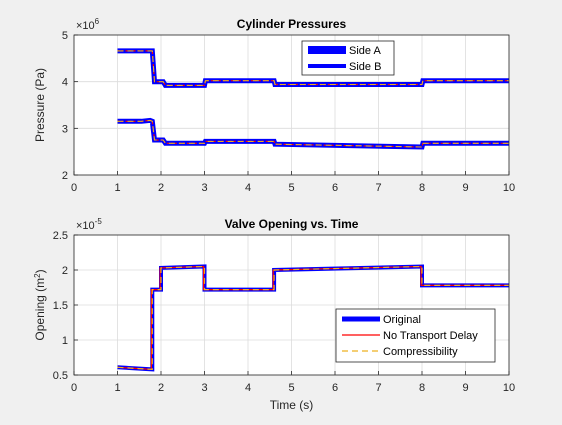  Describe the element at coordinates (40, 271) in the screenshot. I see `y-axis-label-end: )` at that location.